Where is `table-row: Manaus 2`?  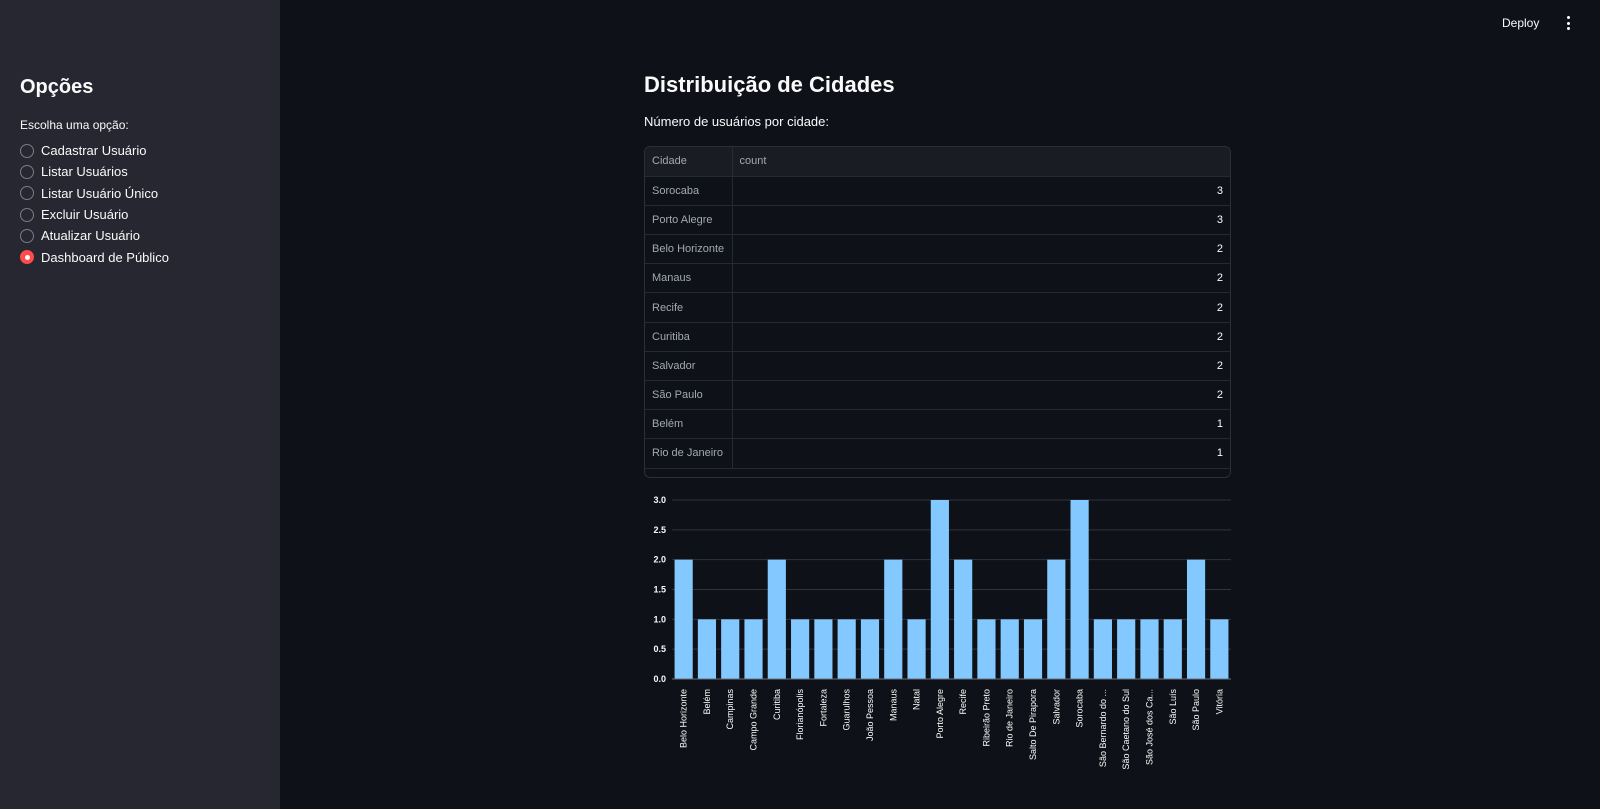
table-row: Manaus 2 is located at coordinates (937, 278).